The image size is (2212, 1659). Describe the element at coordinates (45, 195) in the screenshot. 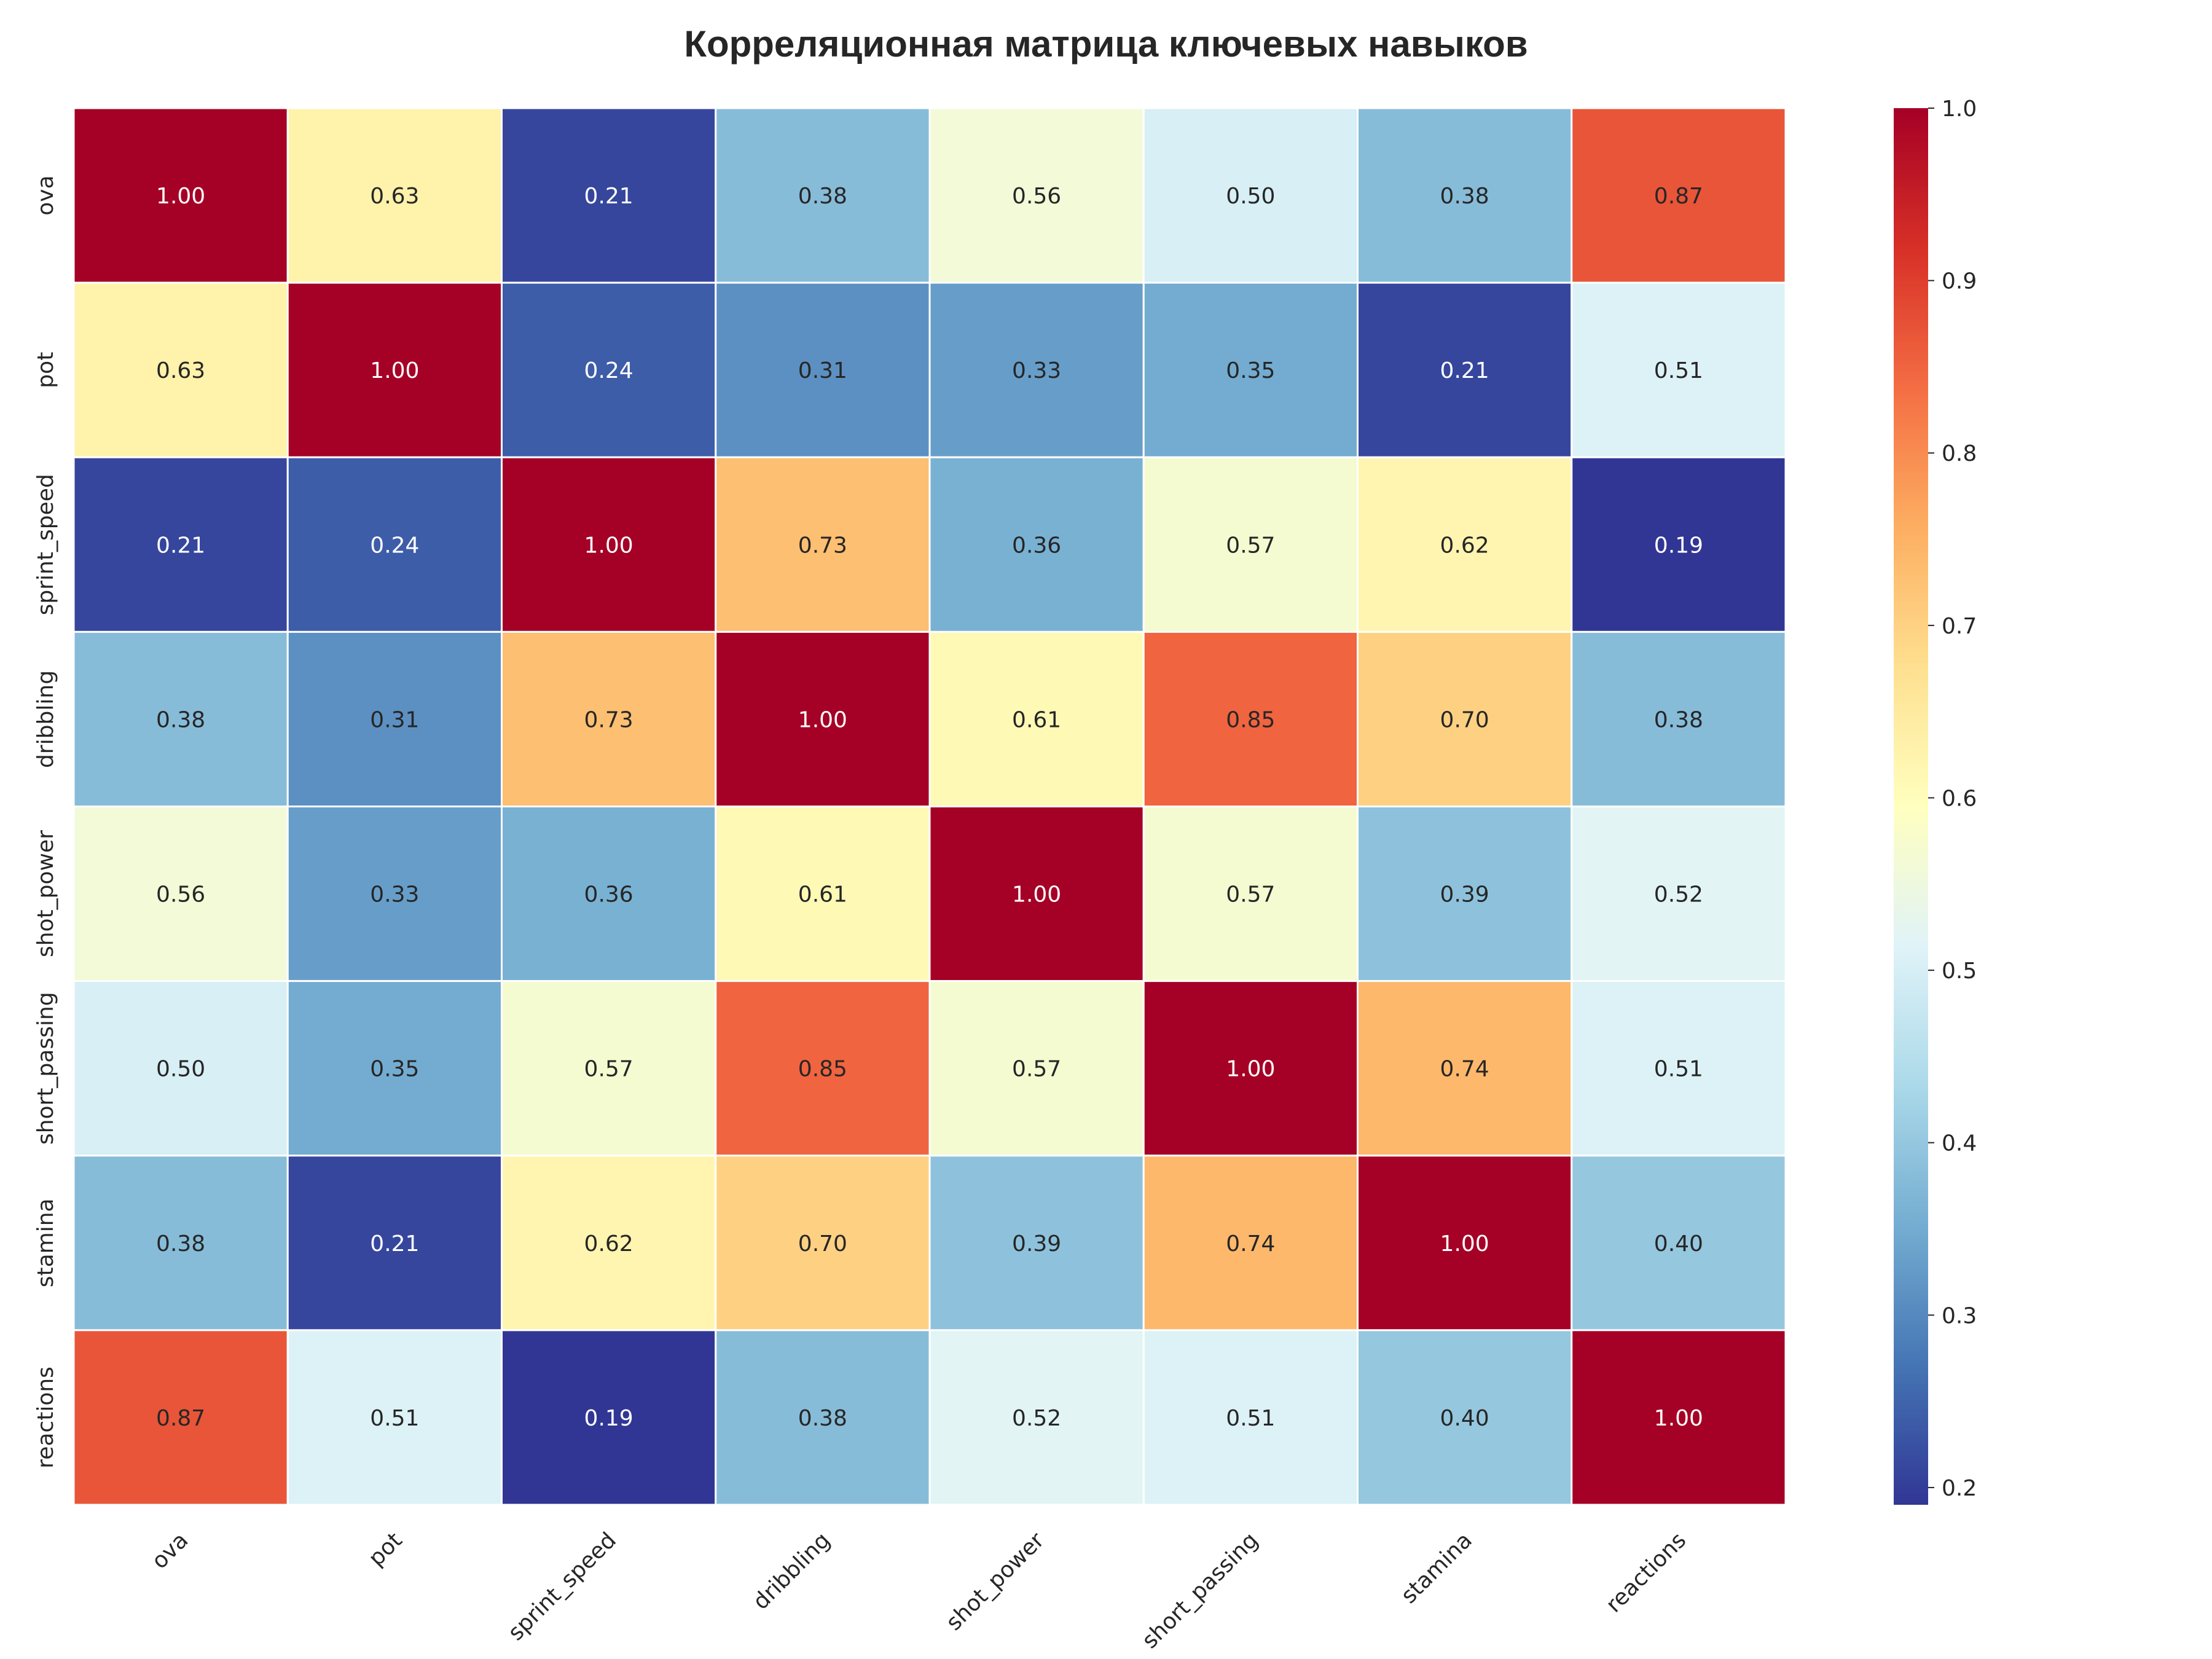

I see `y-tick-label: ova` at that location.